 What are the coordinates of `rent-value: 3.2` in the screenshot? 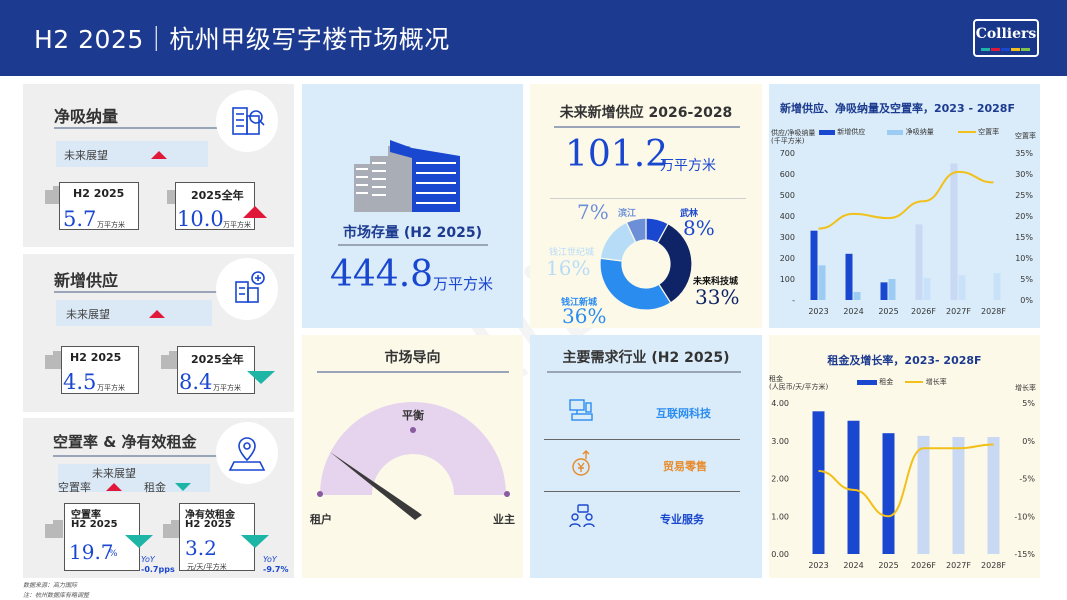 It's located at (201, 548).